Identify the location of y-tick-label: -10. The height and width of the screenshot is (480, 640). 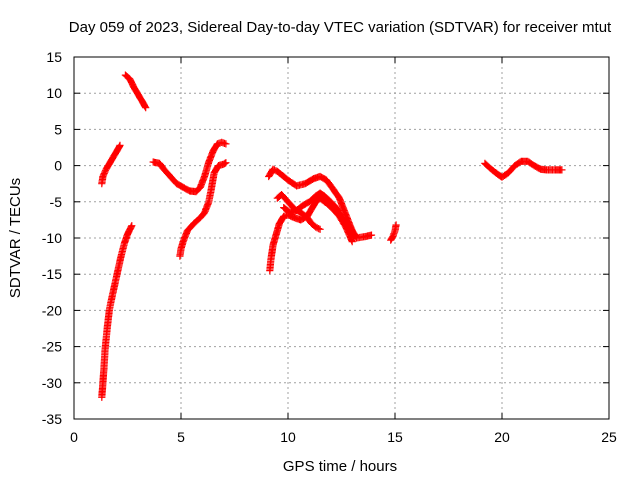
(52, 238).